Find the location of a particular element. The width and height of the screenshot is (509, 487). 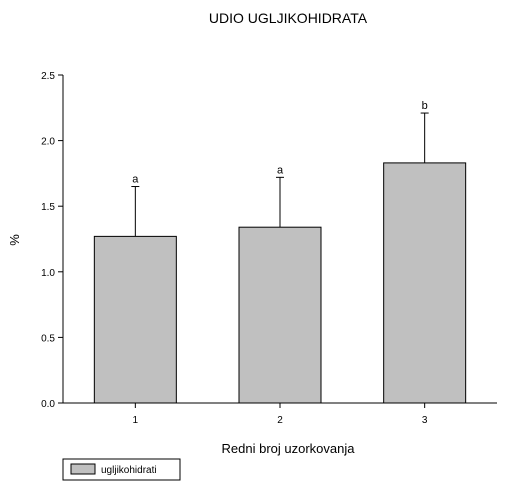

y-tick-label: 2.5 is located at coordinates (48, 76).